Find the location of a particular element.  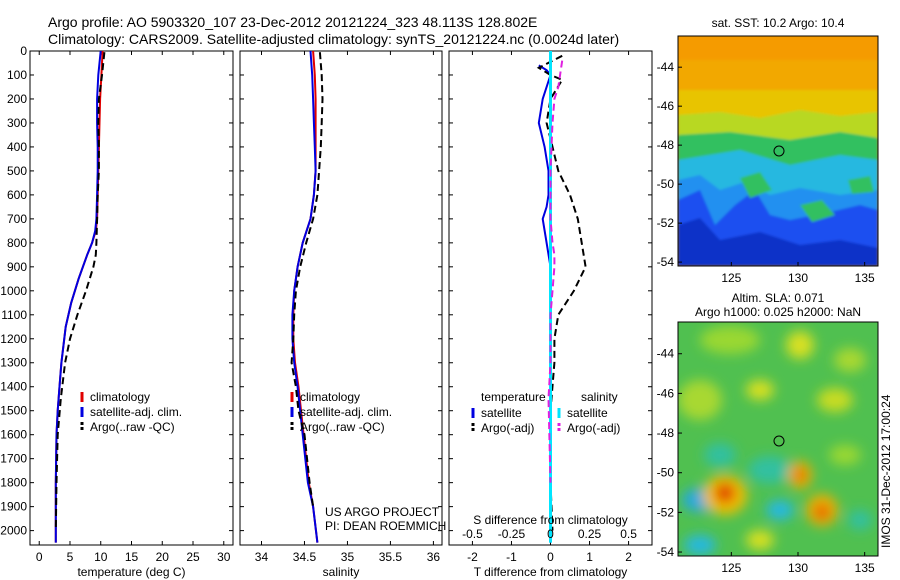

sst-map-image is located at coordinates (778, 151).